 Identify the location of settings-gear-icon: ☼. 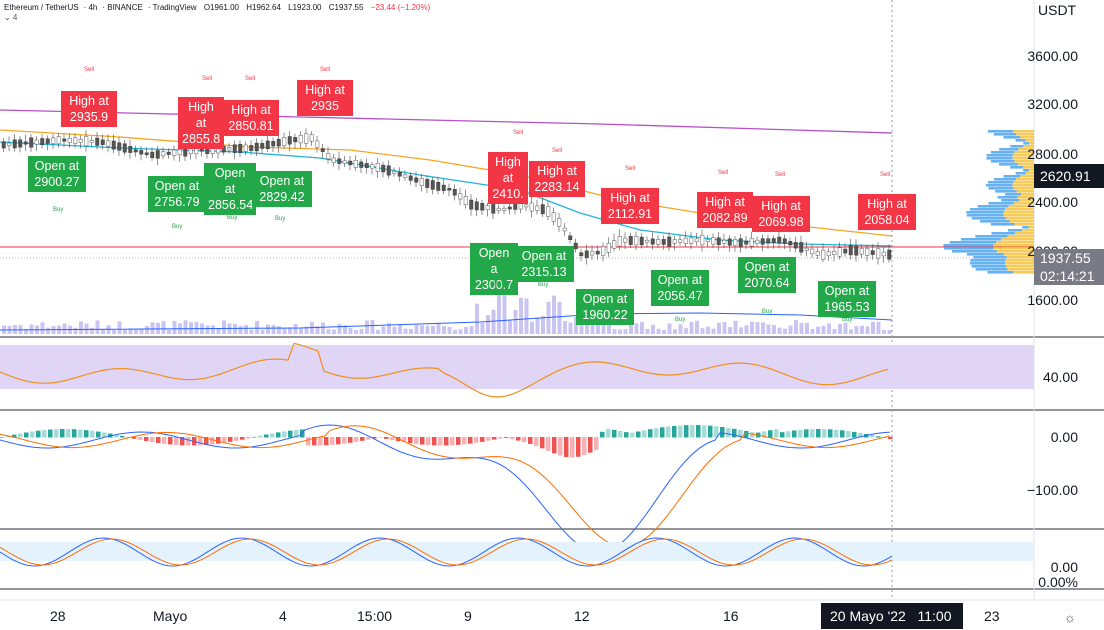
(1070, 617).